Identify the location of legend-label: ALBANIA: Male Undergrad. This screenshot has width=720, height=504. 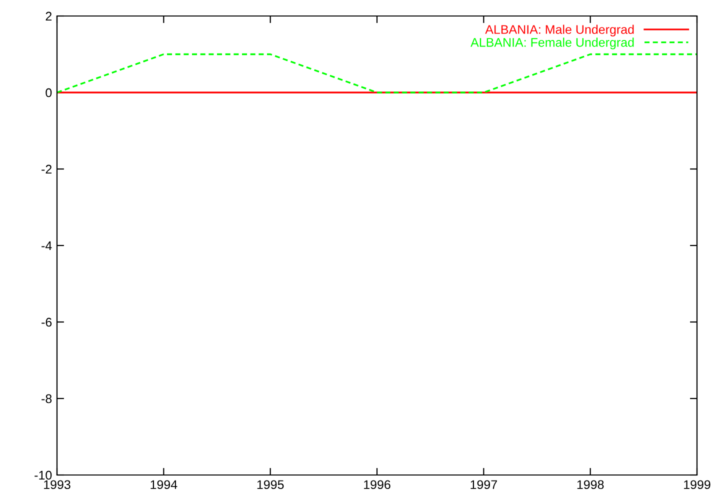
(559, 30).